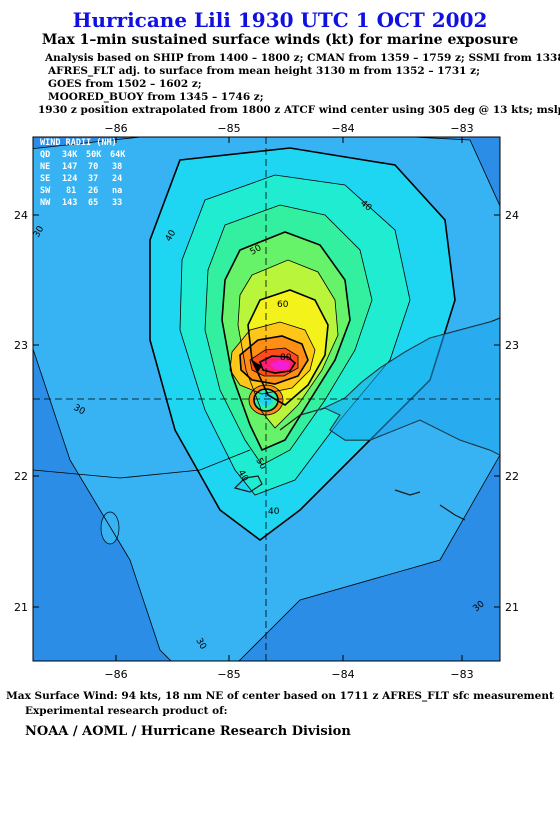 The height and width of the screenshot is (815, 560). What do you see at coordinates (93, 167) in the screenshot?
I see `radii-50k: 70` at bounding box center [93, 167].